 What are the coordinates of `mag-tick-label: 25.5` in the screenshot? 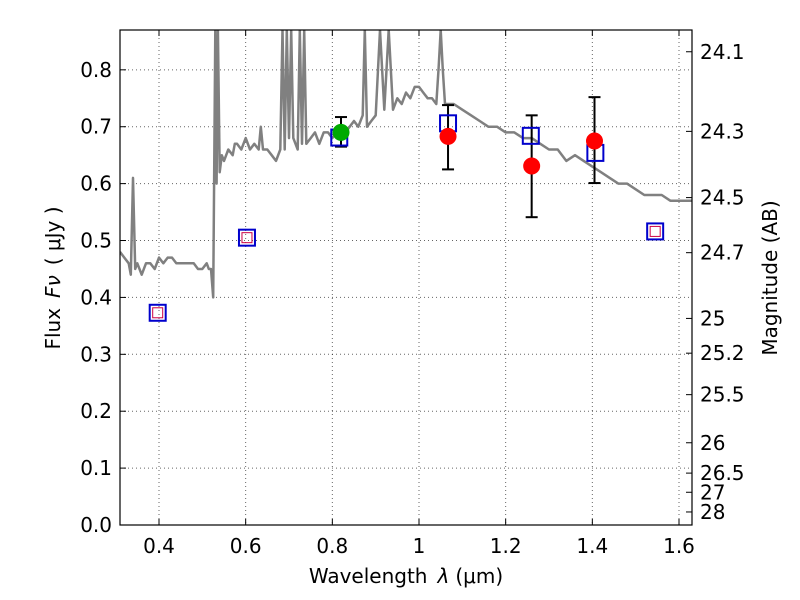 It's located at (722, 395).